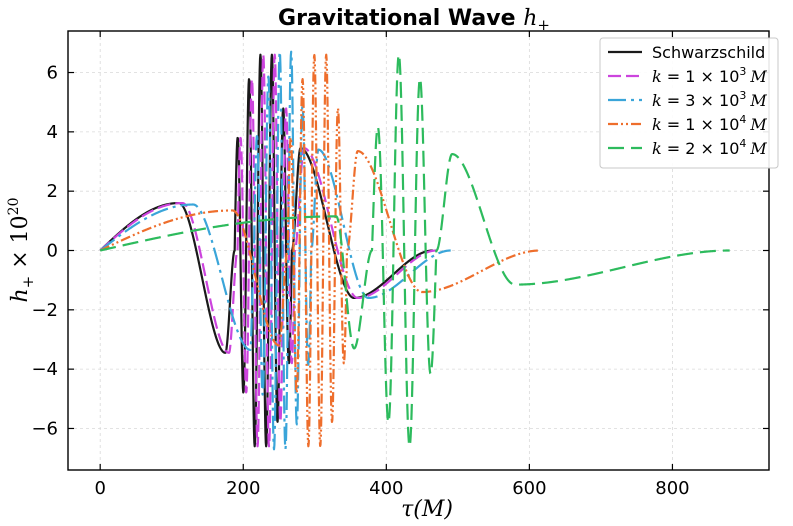  Describe the element at coordinates (427, 509) in the screenshot. I see `x-axis-label: τ(M)` at that location.